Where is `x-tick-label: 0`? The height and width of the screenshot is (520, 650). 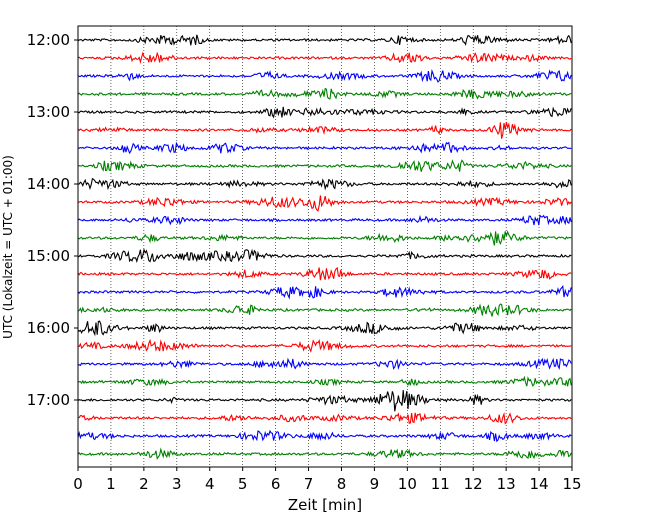
x-tick-label: 0 is located at coordinates (78, 484).